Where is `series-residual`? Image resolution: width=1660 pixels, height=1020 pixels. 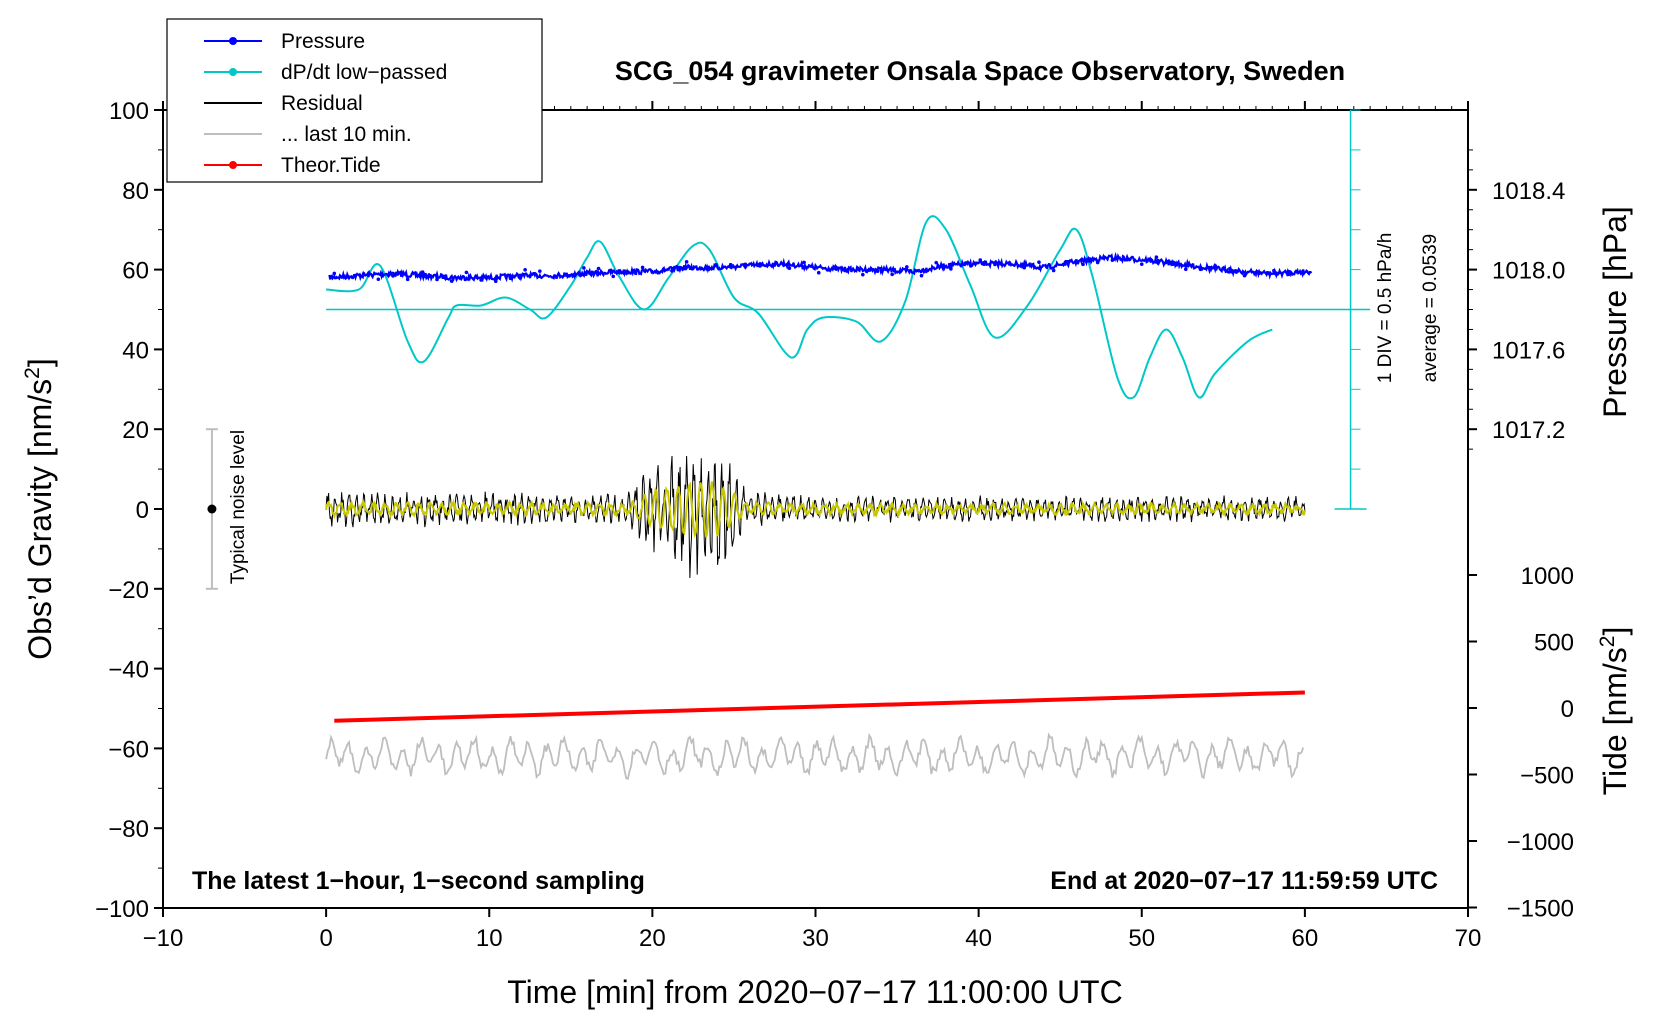 series-residual is located at coordinates (815, 517).